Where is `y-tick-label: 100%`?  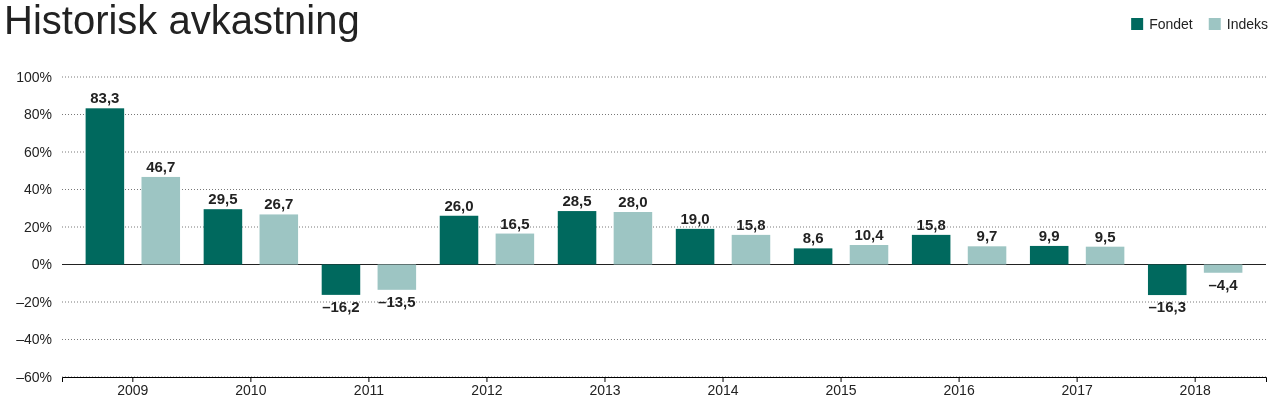 y-tick-label: 100% is located at coordinates (34, 76).